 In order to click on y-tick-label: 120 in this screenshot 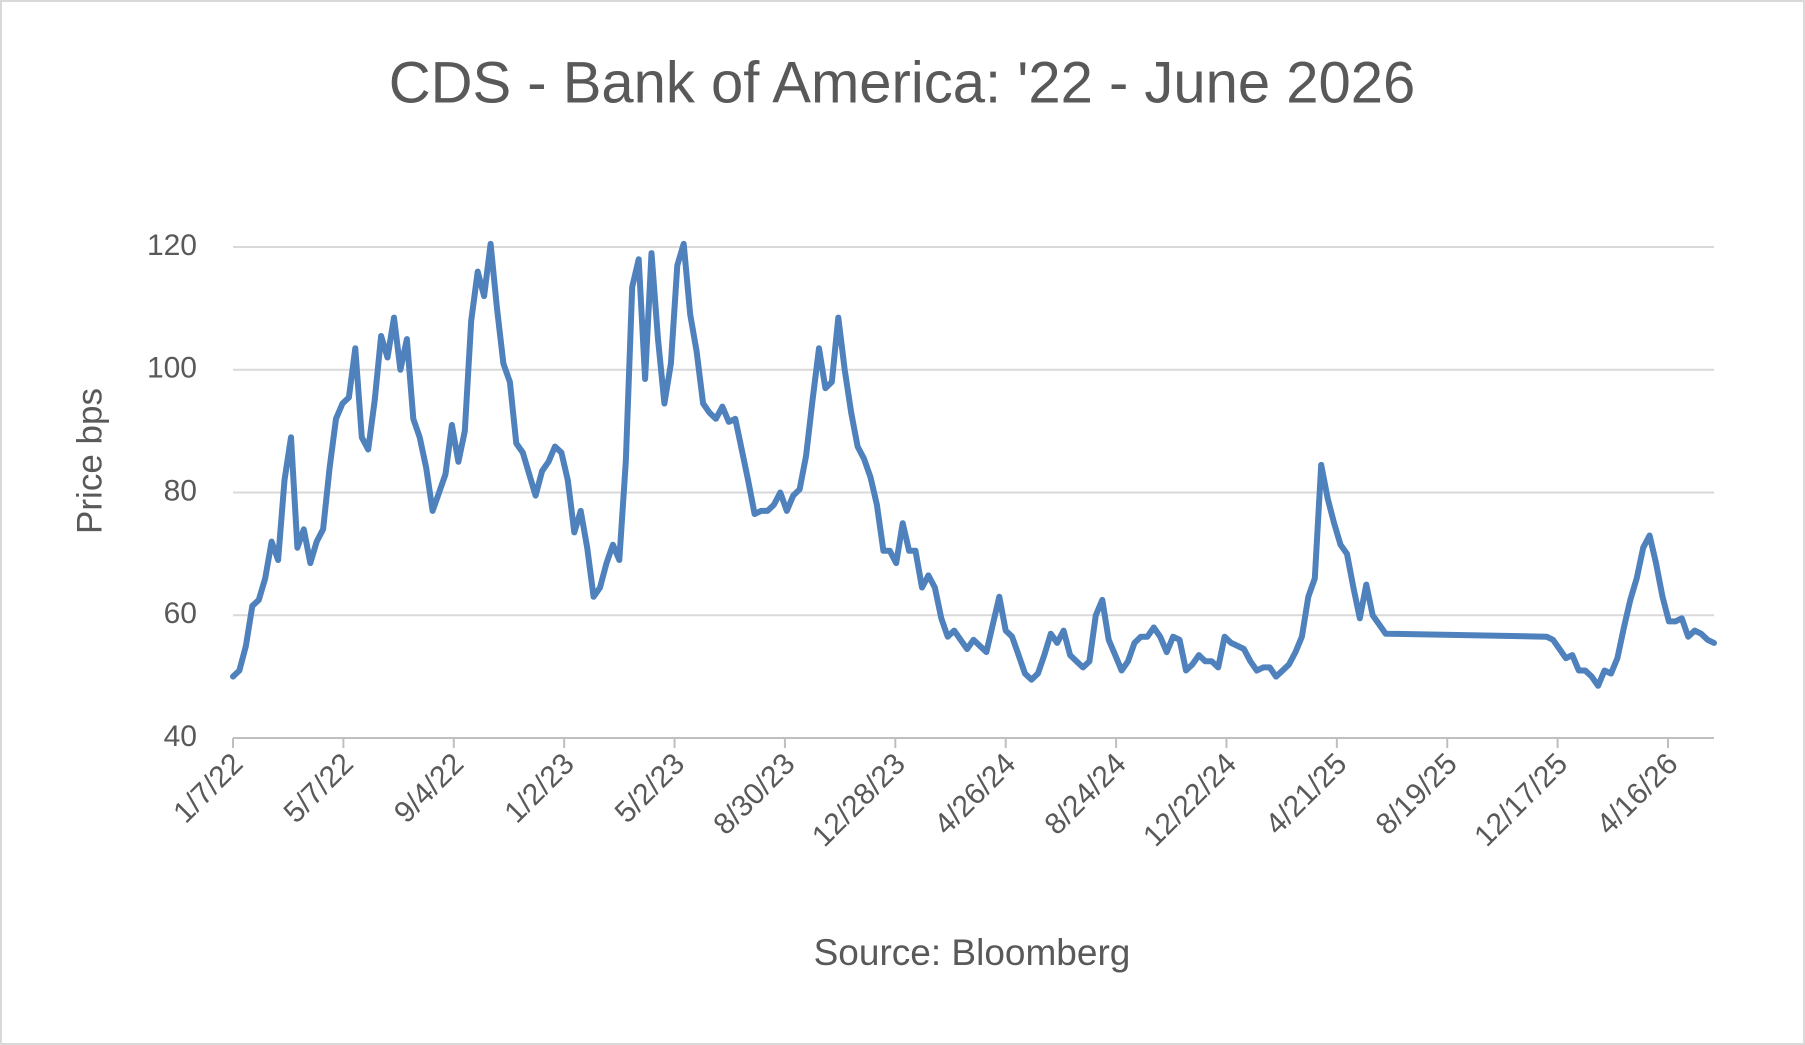, I will do `click(172, 245)`.